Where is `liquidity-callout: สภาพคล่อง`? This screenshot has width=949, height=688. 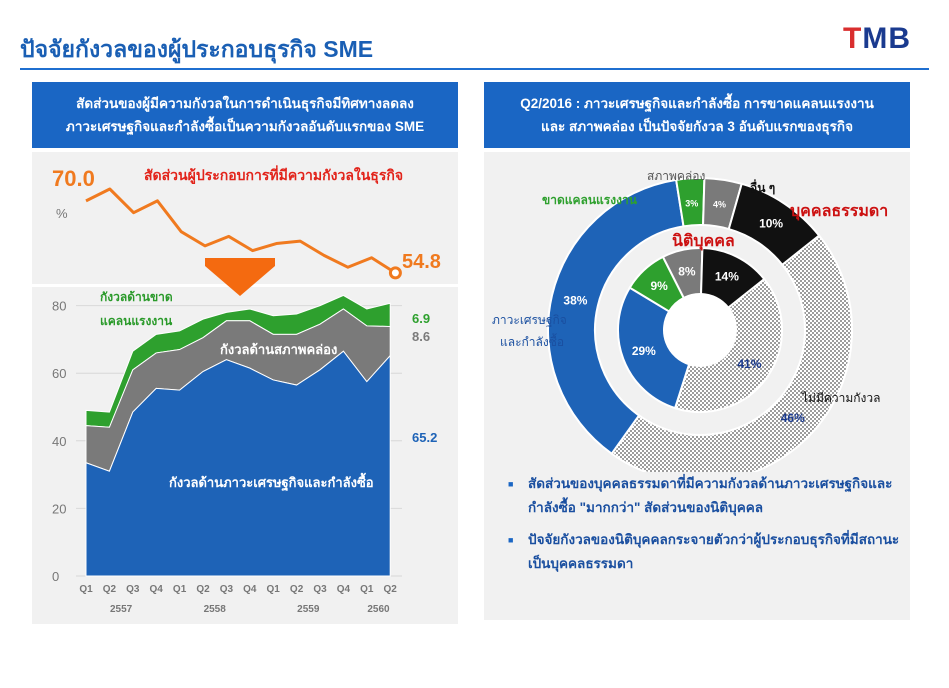 liquidity-callout: สภาพคล่อง is located at coordinates (676, 176).